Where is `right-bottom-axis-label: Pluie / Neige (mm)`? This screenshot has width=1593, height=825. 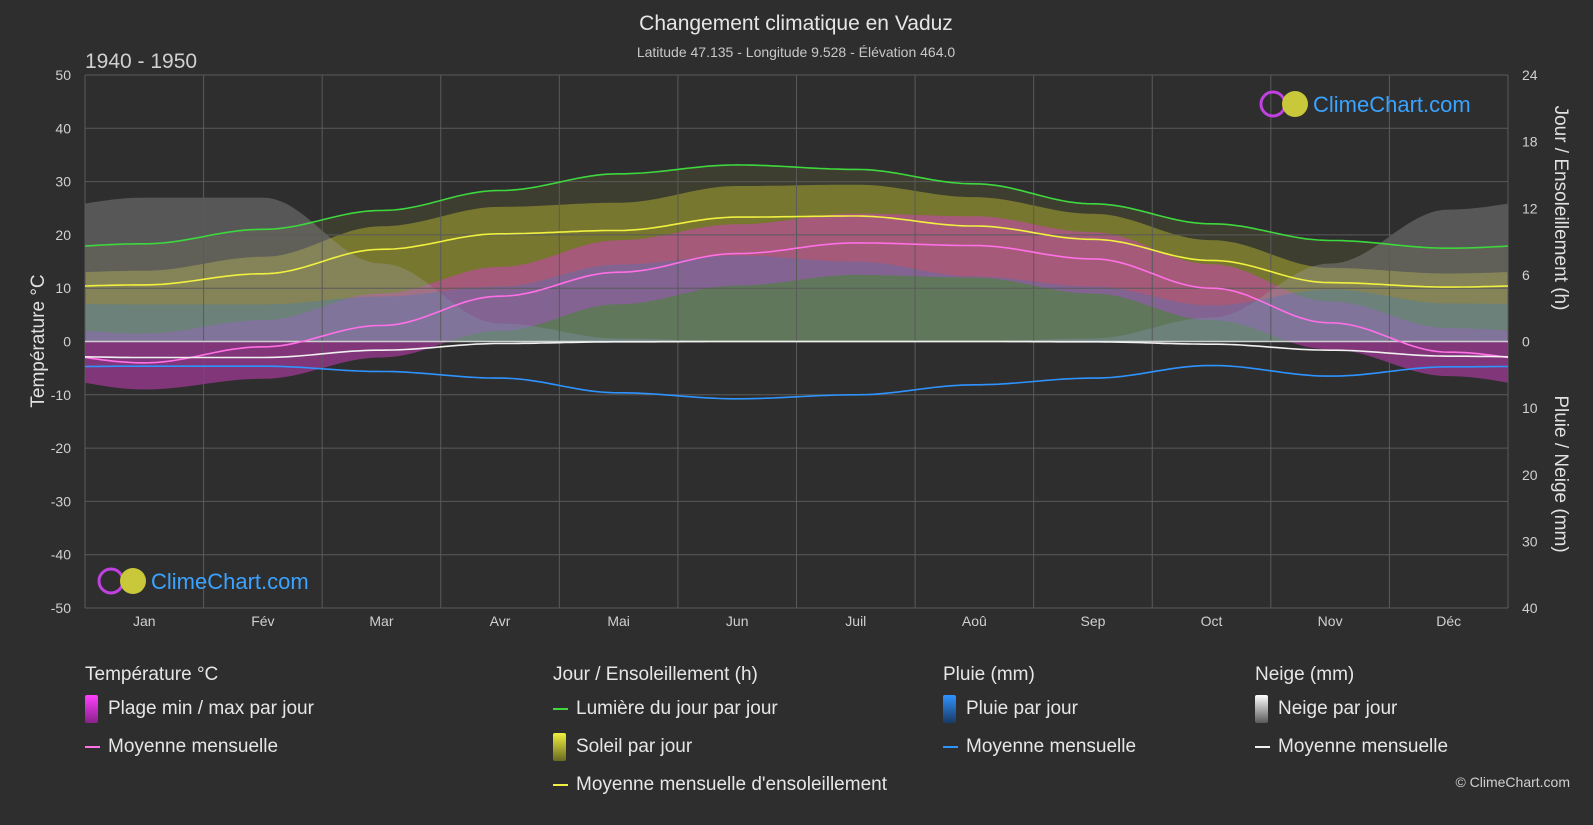
right-bottom-axis-label: Pluie / Neige (mm) is located at coordinates (1560, 473).